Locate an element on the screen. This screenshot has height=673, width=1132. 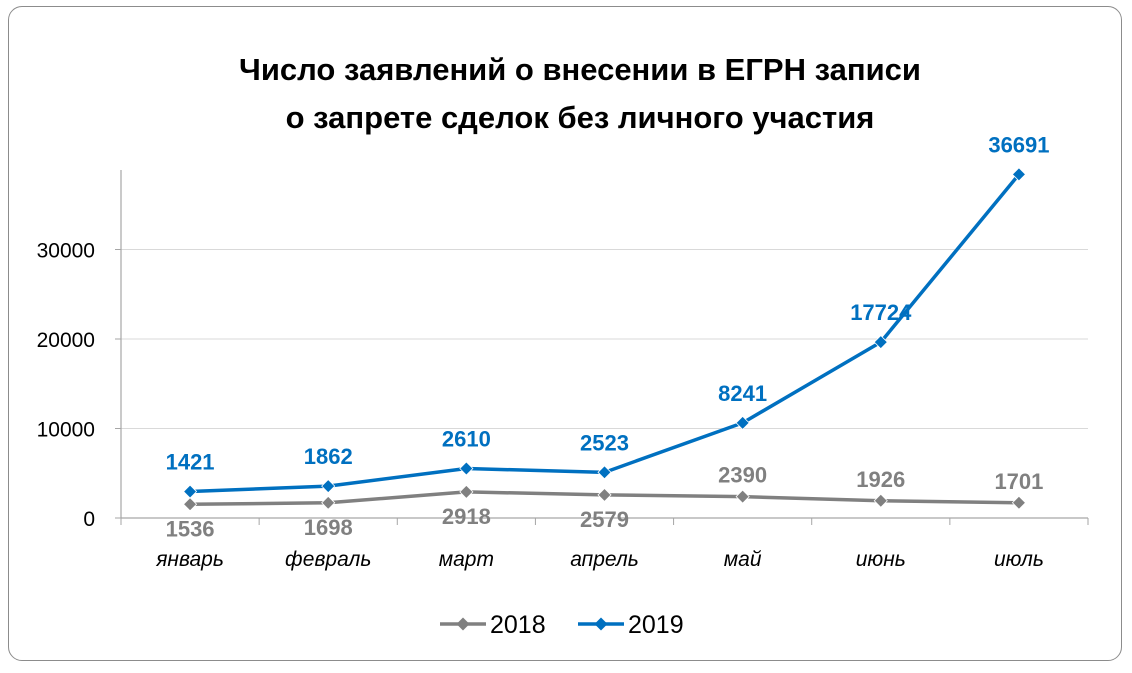
x-tick-label: май is located at coordinates (743, 559).